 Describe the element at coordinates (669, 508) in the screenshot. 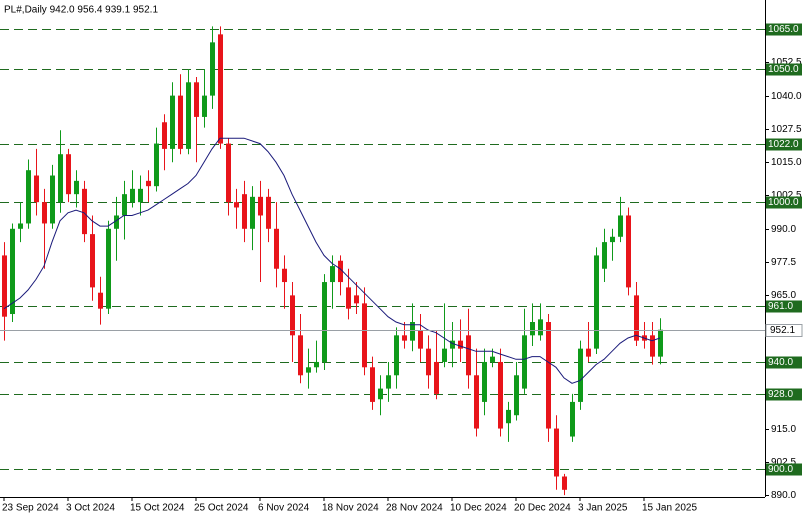

I see `x-tick-label: 15 Jan 2025` at that location.